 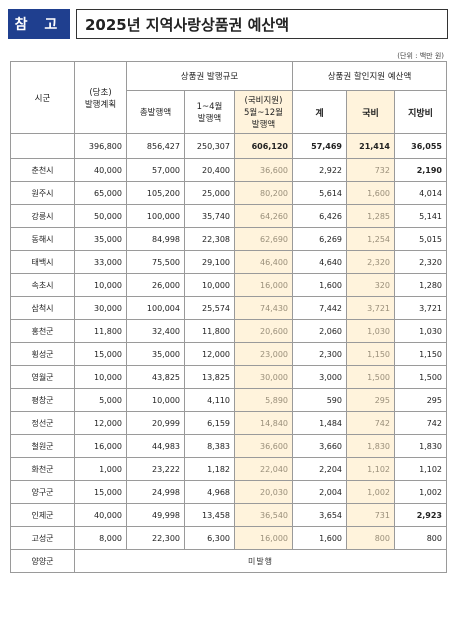 What do you see at coordinates (100, 285) in the screenshot?
I see `row-initial: 10,000` at bounding box center [100, 285].